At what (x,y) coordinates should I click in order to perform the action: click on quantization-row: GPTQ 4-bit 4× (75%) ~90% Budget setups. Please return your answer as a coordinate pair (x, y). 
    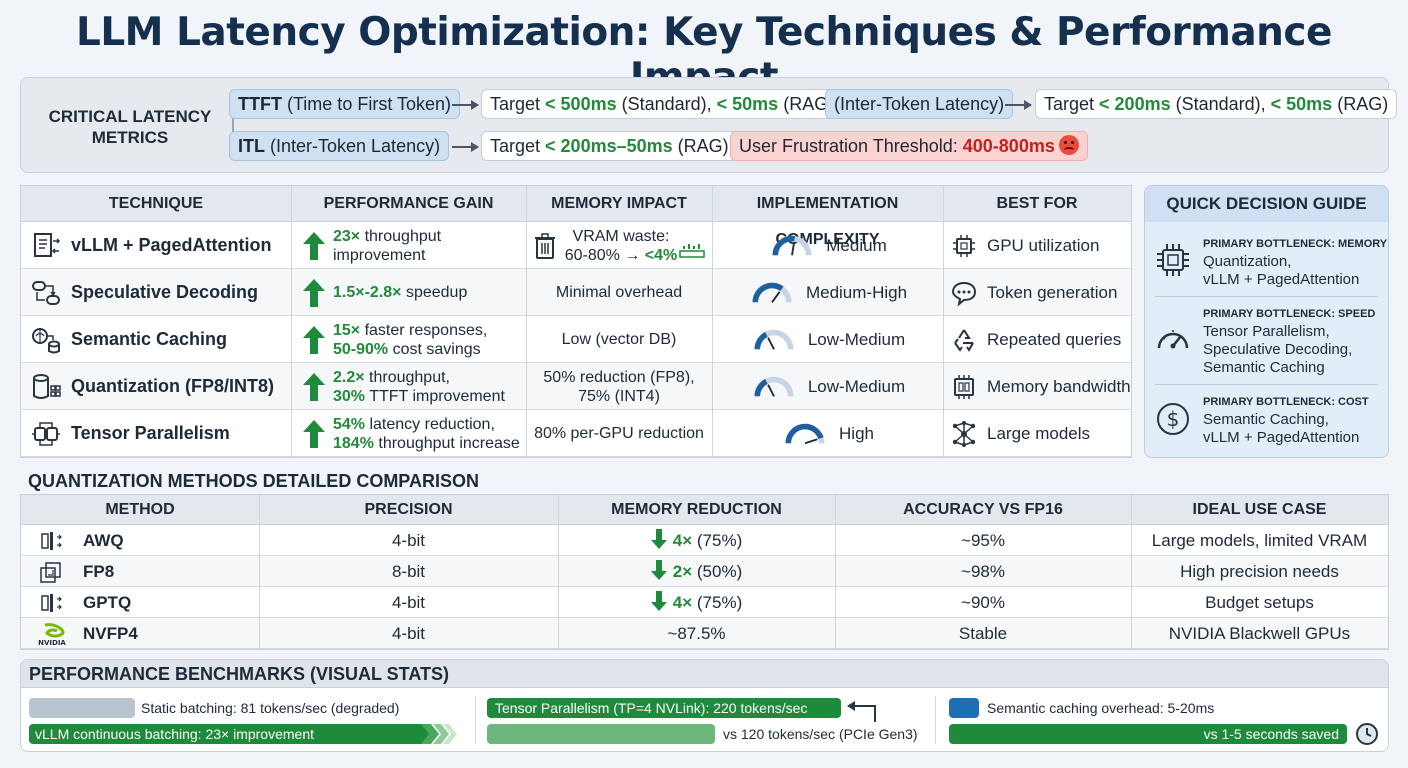
    Looking at the image, I should click on (704, 602).